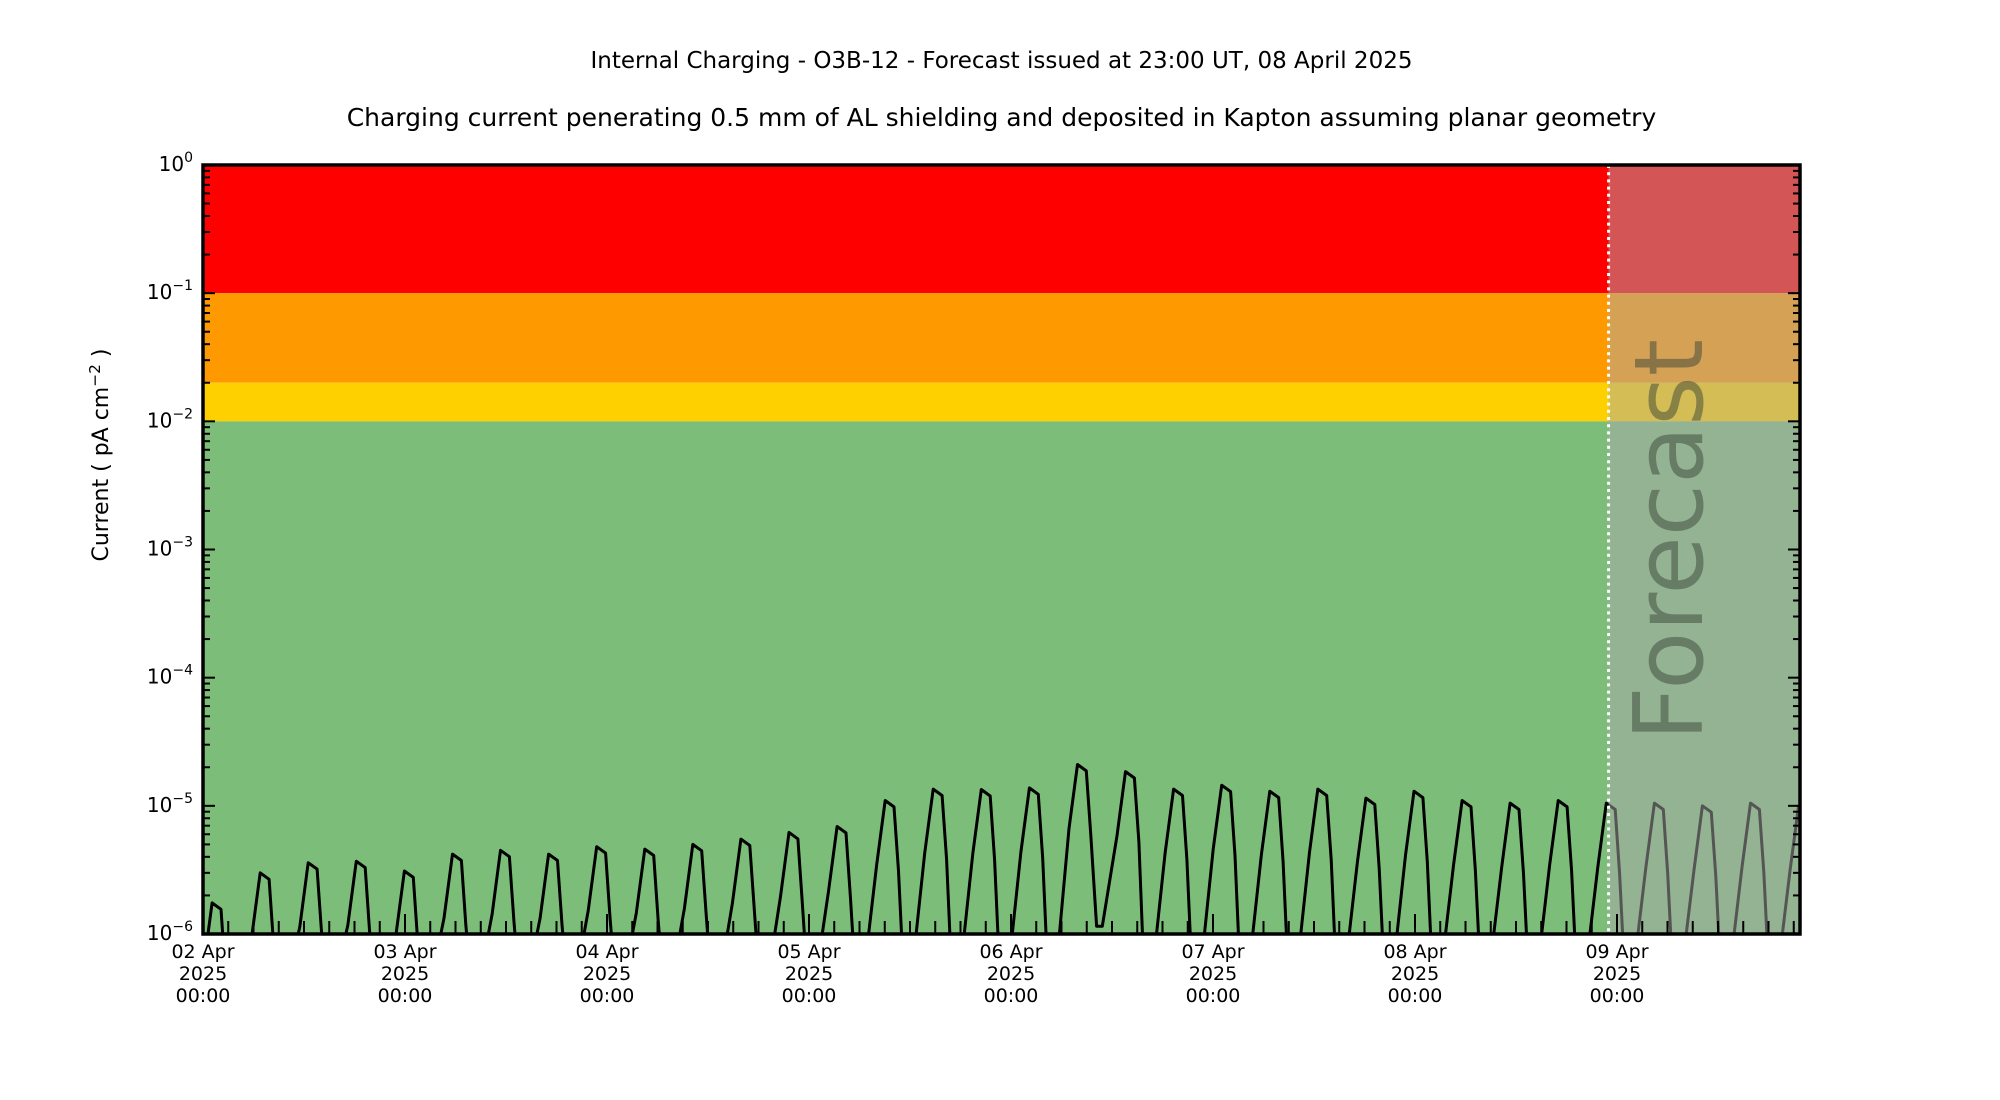 The image size is (2000, 1100). What do you see at coordinates (170, 932) in the screenshot?
I see `y-tick-label: 10⁻⁶` at bounding box center [170, 932].